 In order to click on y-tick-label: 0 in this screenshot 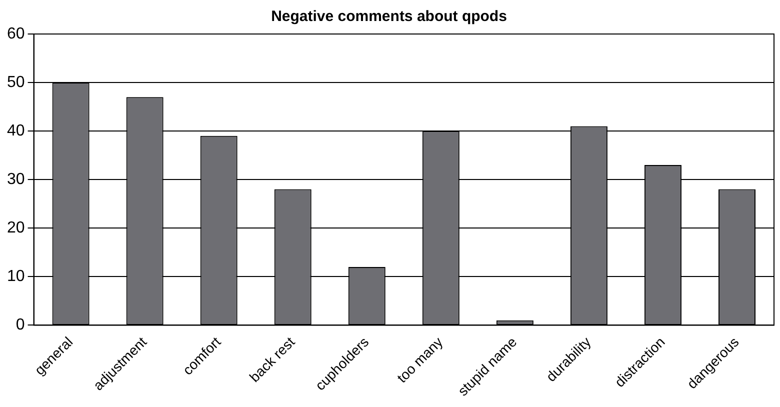, I will do `click(20, 325)`.